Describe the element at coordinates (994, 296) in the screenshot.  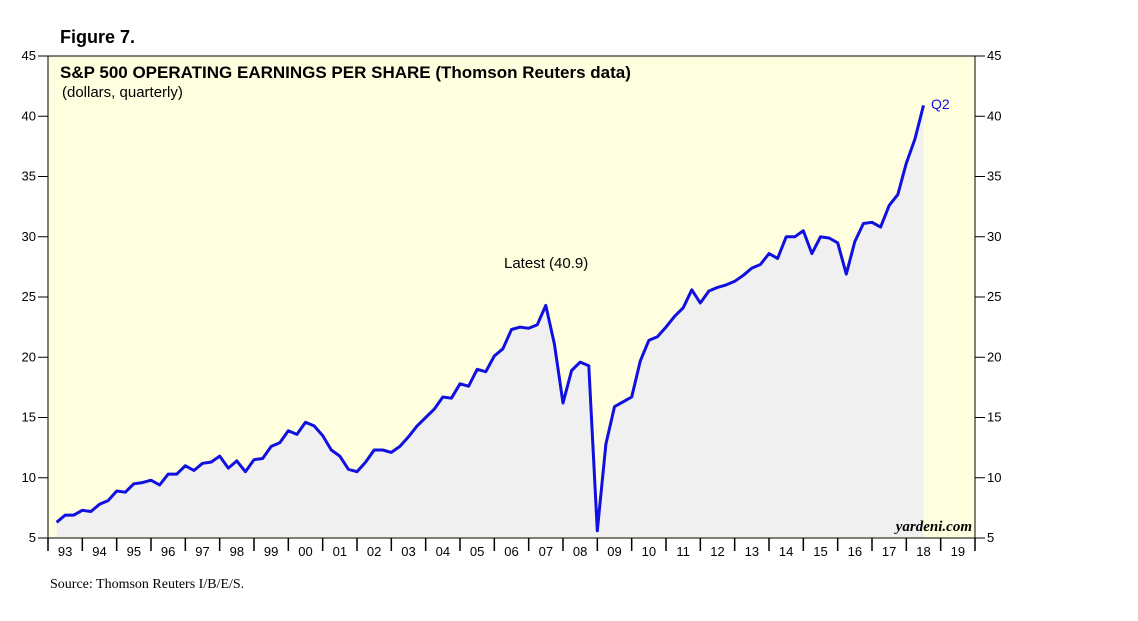
I see `y-tick-label-right: 25` at that location.